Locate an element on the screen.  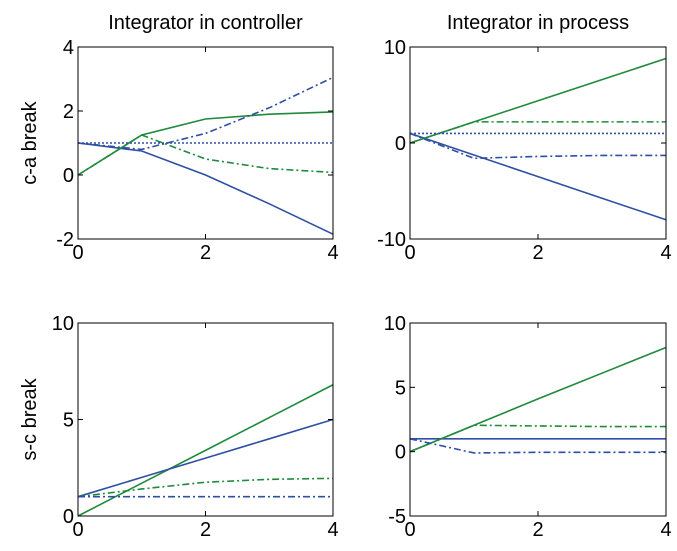
y-tick-label: -10 is located at coordinates (391, 240).